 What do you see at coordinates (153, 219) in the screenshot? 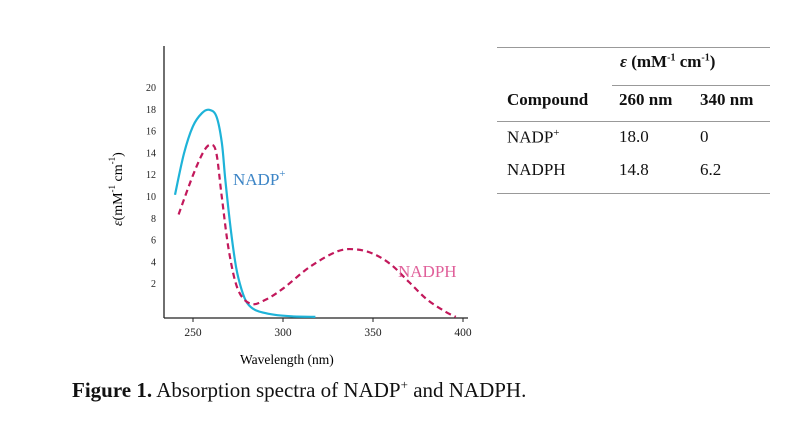
I see `y-tick-label: 8` at bounding box center [153, 219].